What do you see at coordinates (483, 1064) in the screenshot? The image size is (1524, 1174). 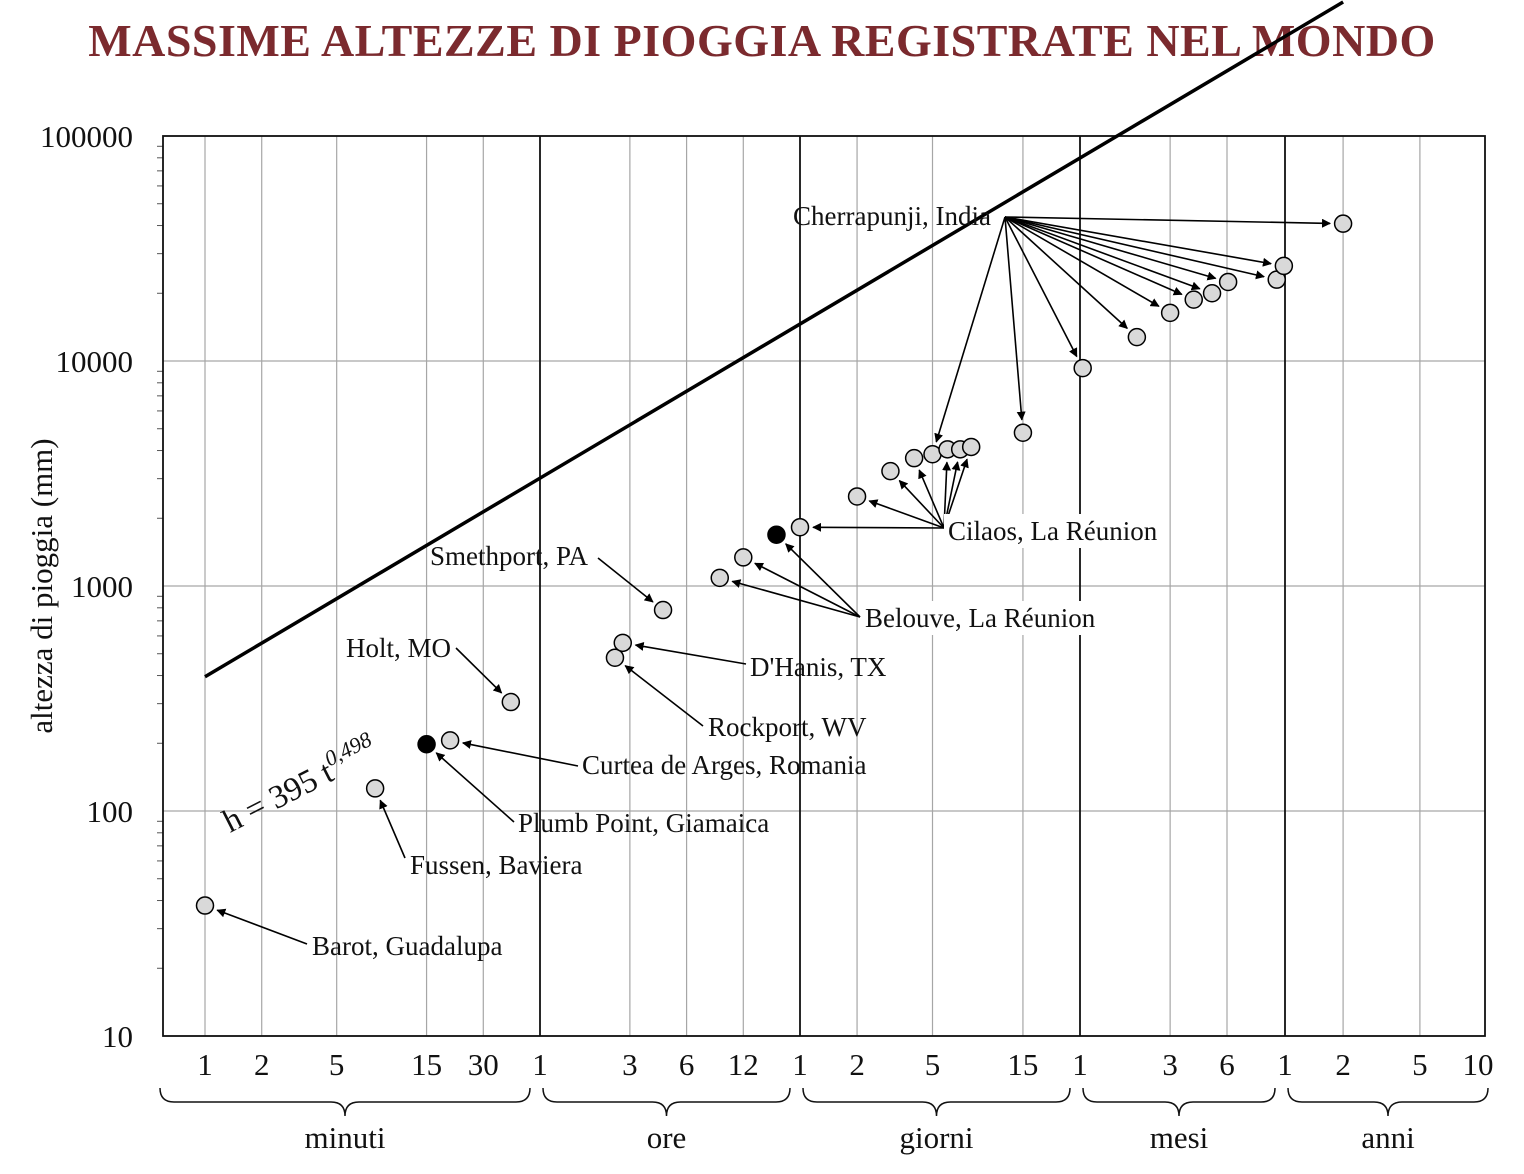 I see `x-tick-label: 30` at bounding box center [483, 1064].